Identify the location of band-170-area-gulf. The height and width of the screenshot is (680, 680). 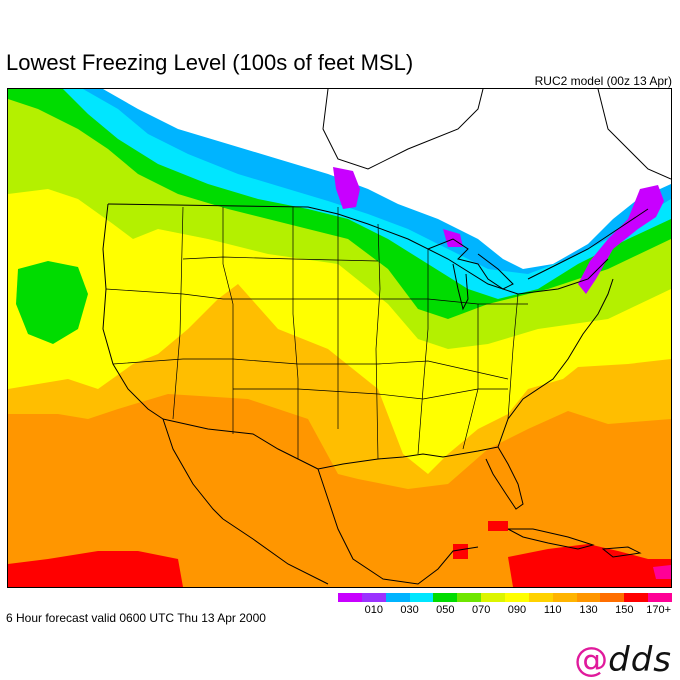
(498, 526).